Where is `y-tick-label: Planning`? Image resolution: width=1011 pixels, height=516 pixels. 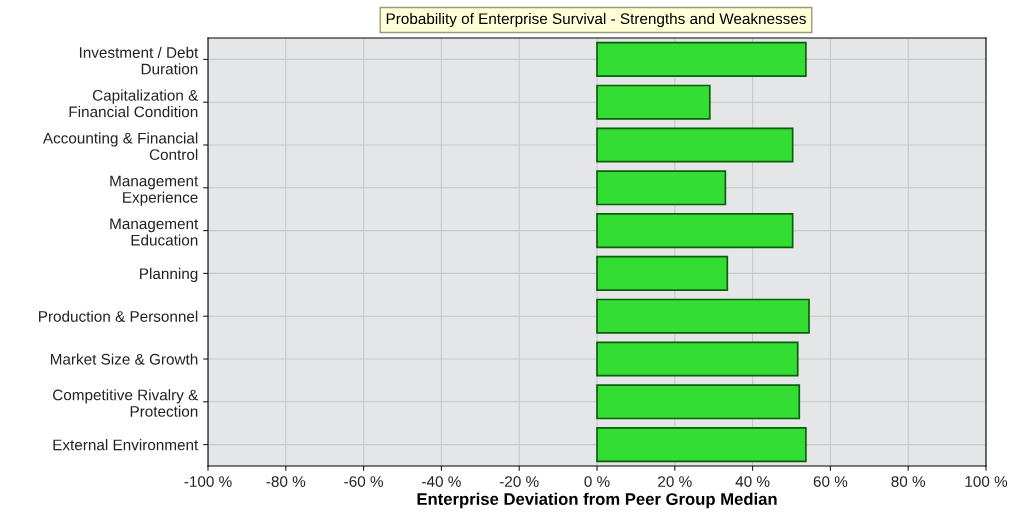
y-tick-label: Planning is located at coordinates (169, 275).